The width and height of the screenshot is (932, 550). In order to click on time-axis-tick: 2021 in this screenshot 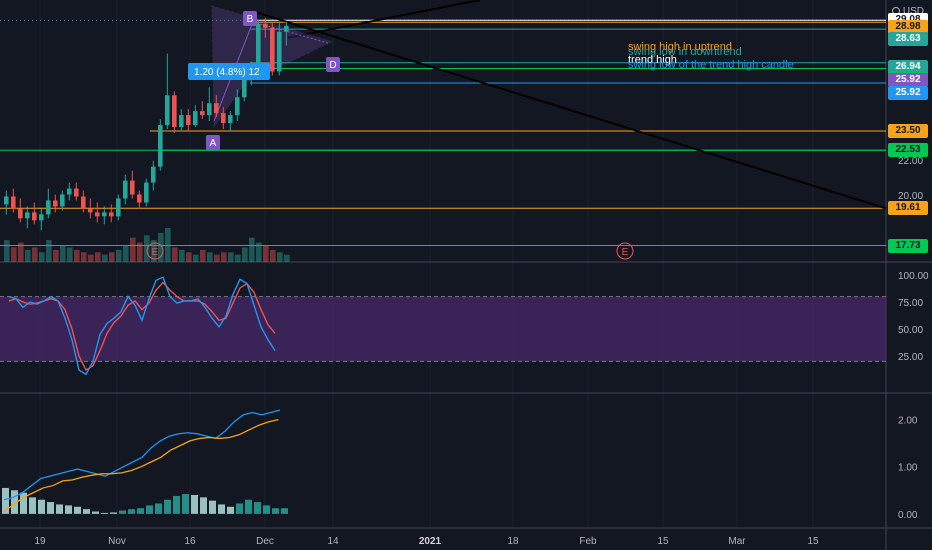, I will do `click(430, 541)`.